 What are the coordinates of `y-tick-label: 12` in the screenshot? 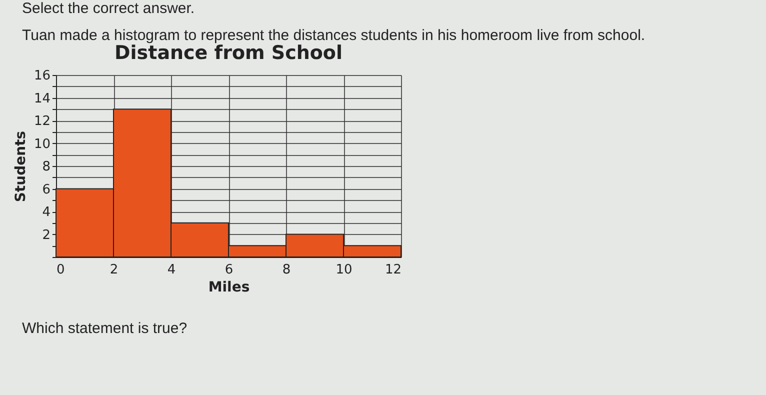 It's located at (42, 121).